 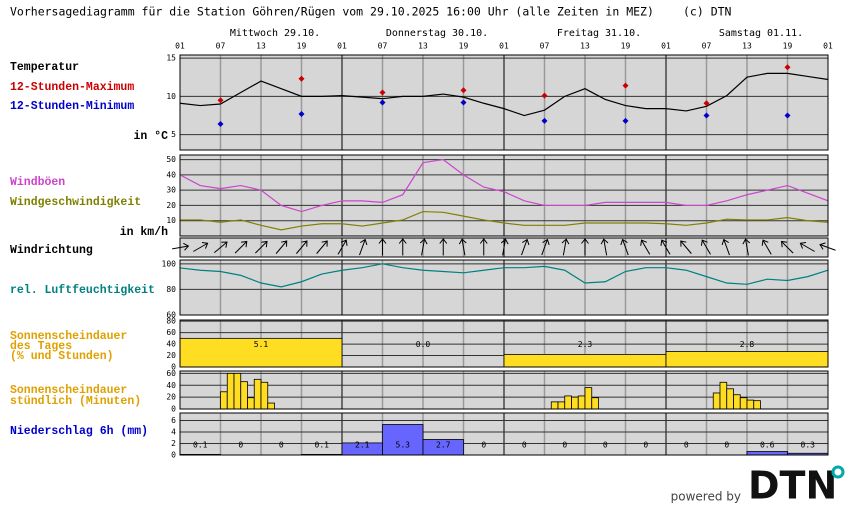 What do you see at coordinates (72, 106) in the screenshot?
I see `series-label: 12-Stunden-Minimum` at bounding box center [72, 106].